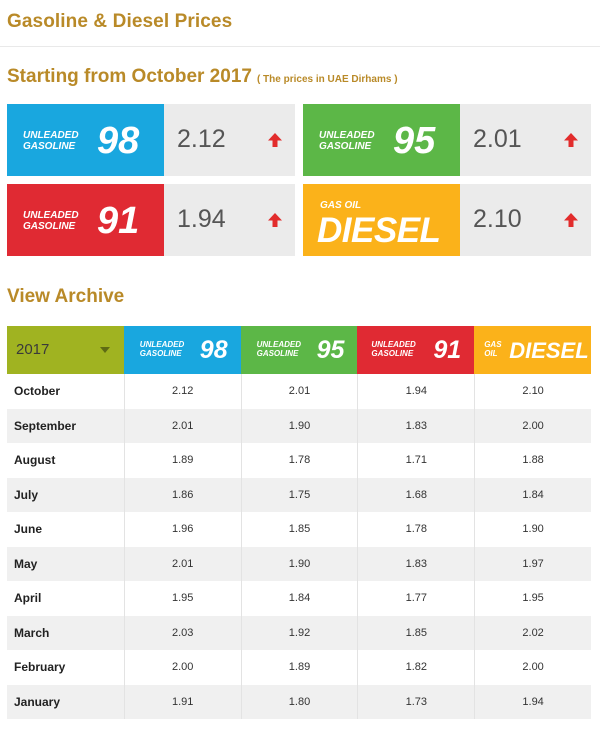 Image resolution: width=600 pixels, height=735 pixels. I want to click on month-cell: April, so click(28, 598).